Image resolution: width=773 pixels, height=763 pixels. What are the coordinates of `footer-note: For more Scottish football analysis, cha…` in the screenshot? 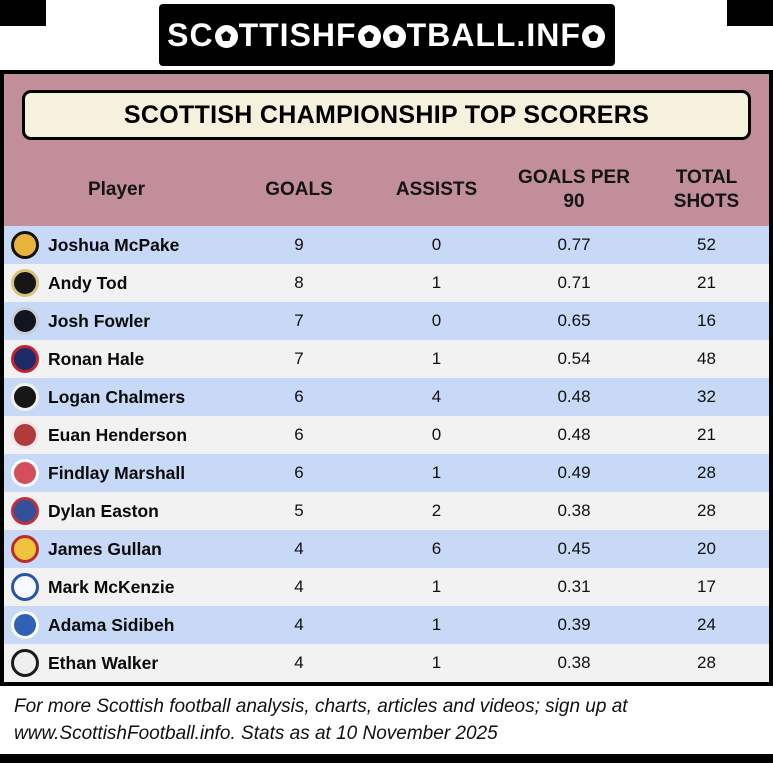 It's located at (386, 720).